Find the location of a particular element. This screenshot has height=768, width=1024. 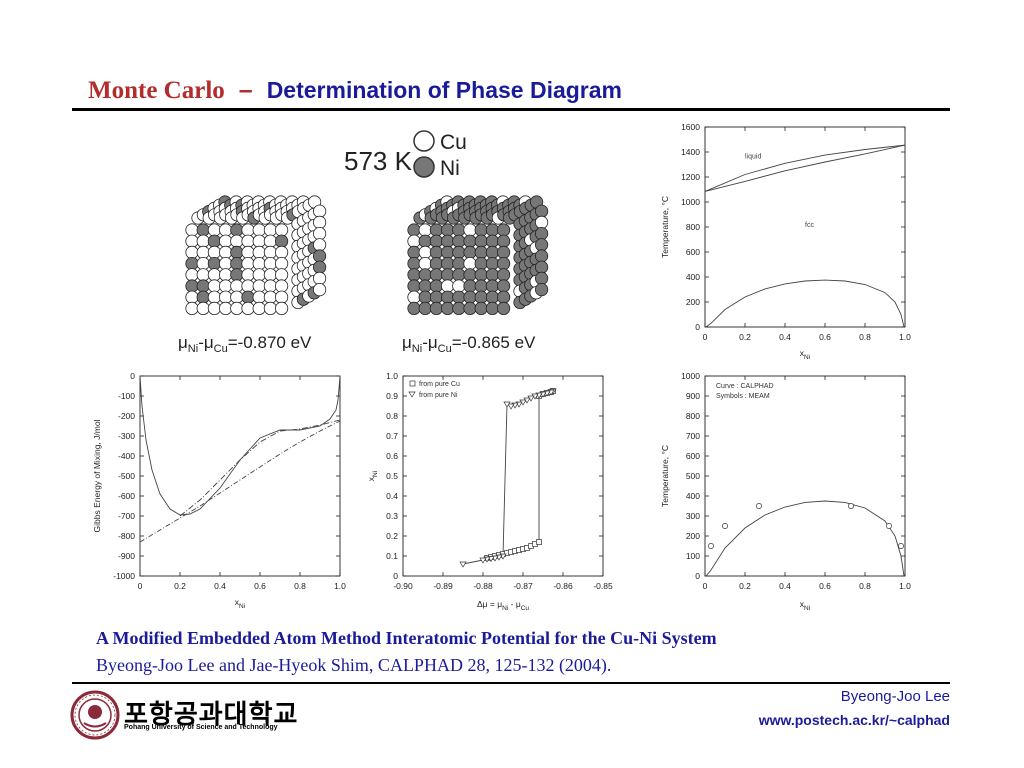

footer-rule is located at coordinates (511, 683).